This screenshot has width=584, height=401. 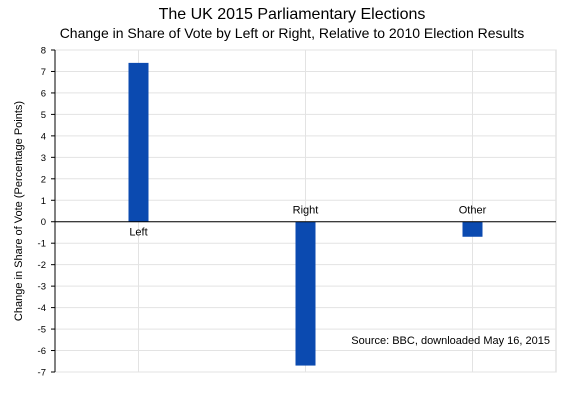 What do you see at coordinates (450, 341) in the screenshot?
I see `source-annotation: Source: BBC, downloaded May 16, 2015` at bounding box center [450, 341].